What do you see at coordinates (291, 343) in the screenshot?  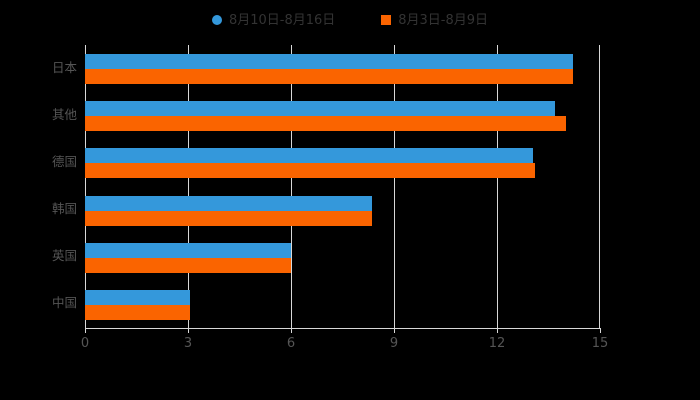 I see `x-tick-label-6: 6` at bounding box center [291, 343].